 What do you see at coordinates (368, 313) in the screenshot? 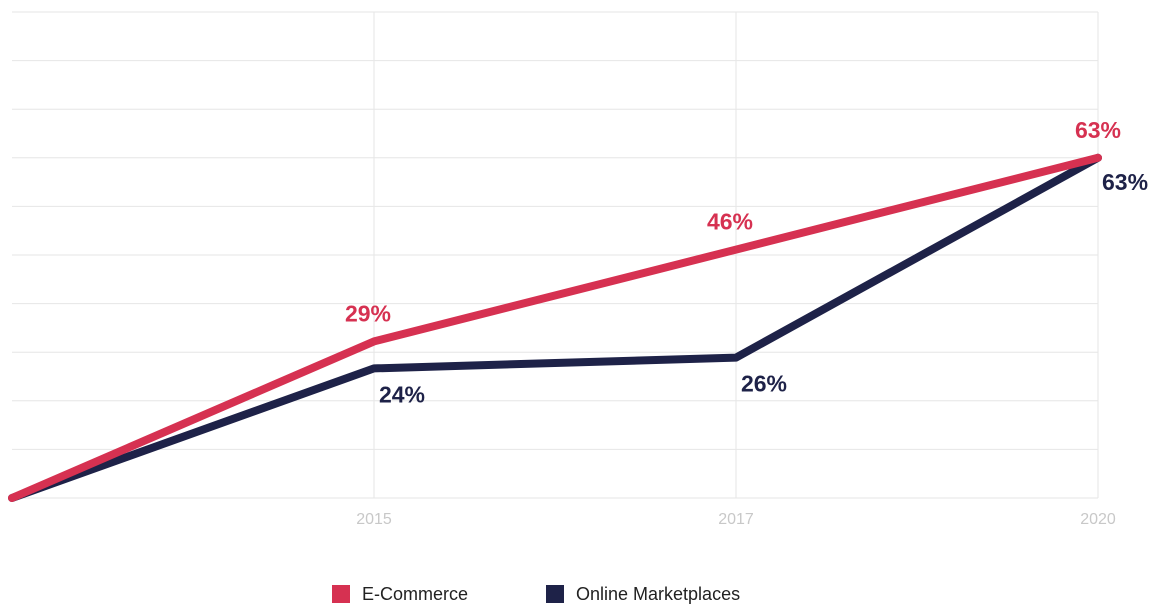
I see `value-label: 29%` at bounding box center [368, 313].